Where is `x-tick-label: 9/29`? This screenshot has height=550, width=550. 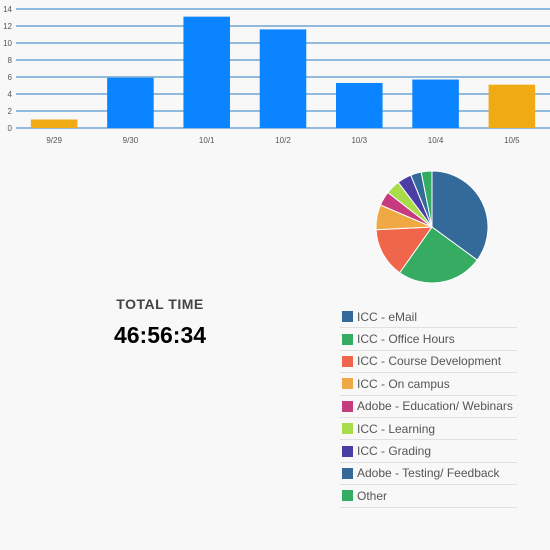 x-tick-label: 9/29 is located at coordinates (54, 140).